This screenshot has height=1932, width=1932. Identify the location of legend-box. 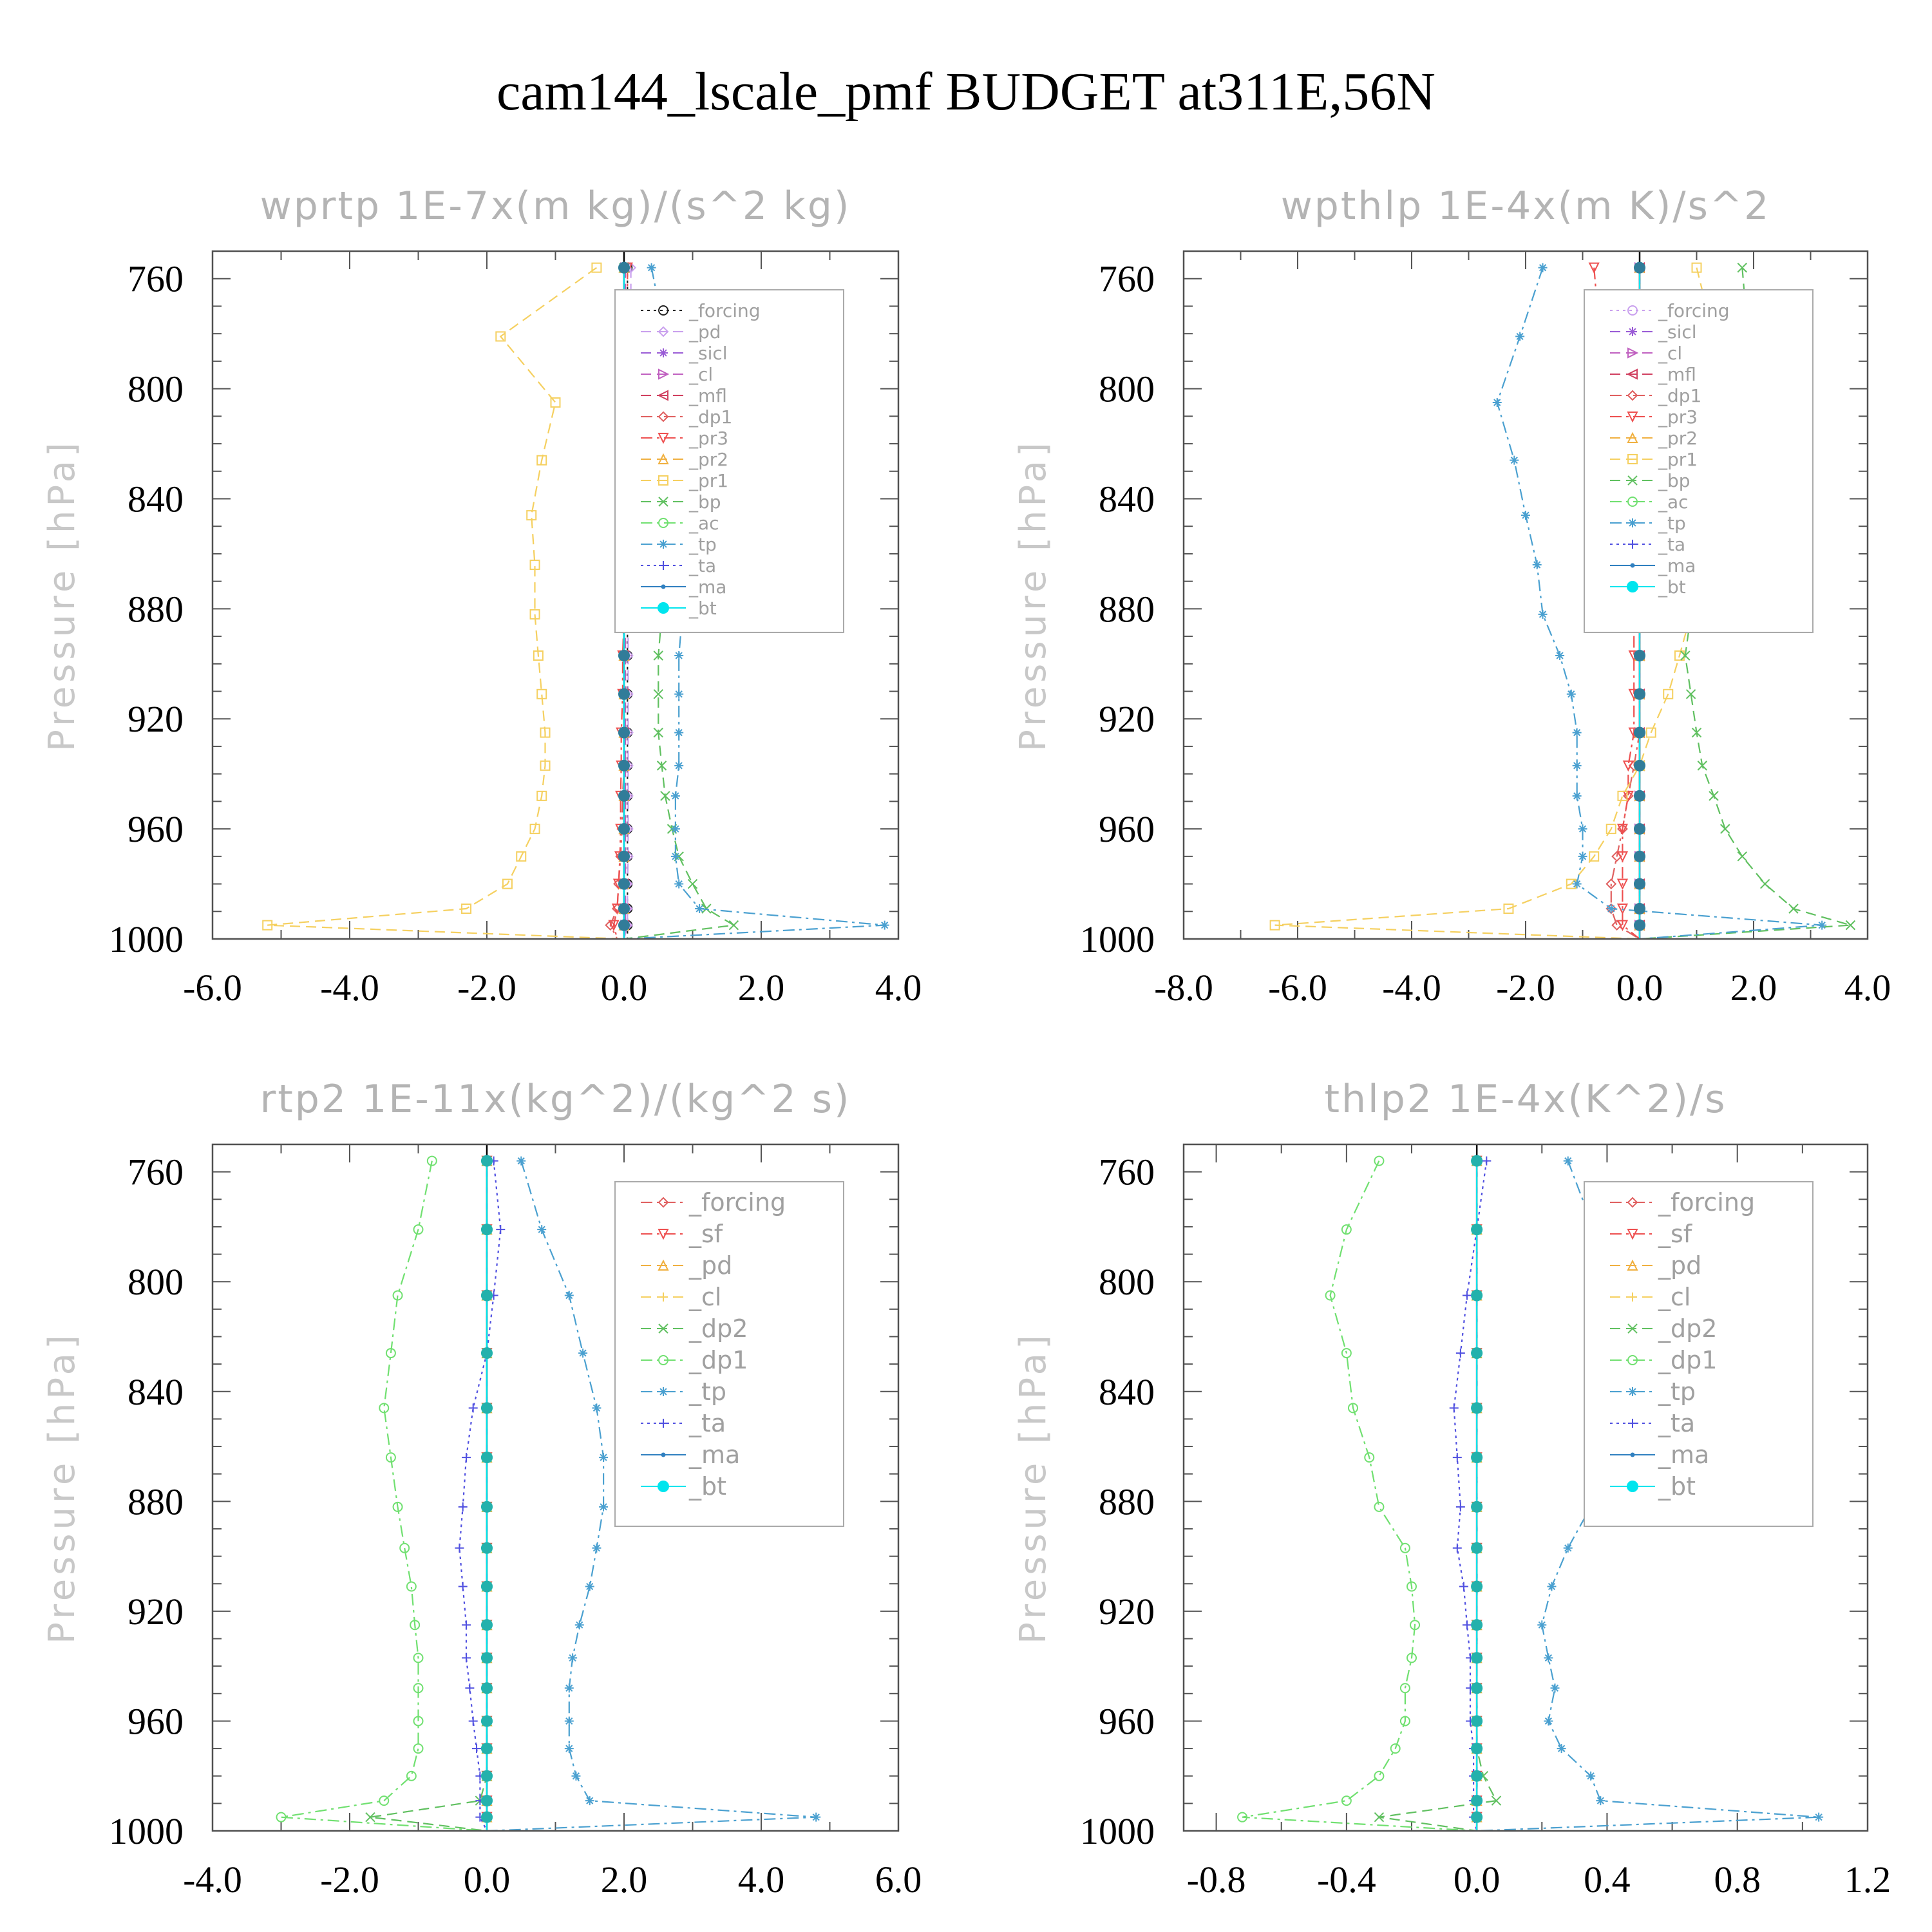
(1699, 1354).